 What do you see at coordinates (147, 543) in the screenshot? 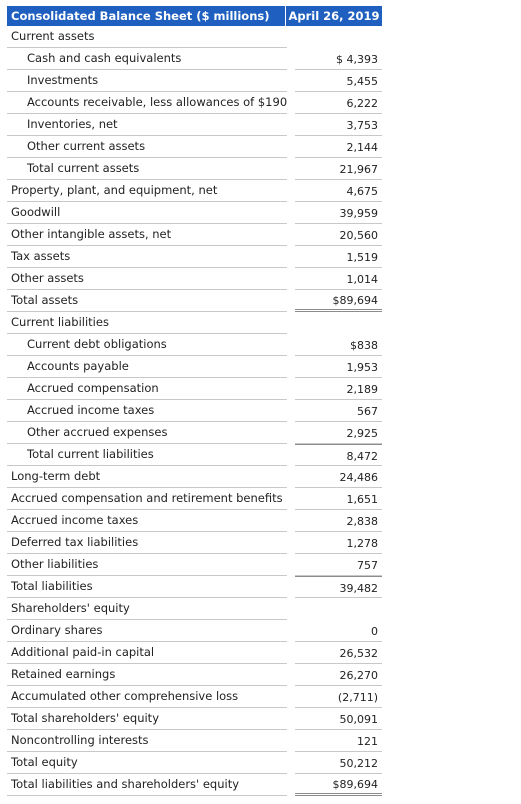
I see `row-label: Deferred tax liabilities` at bounding box center [147, 543].